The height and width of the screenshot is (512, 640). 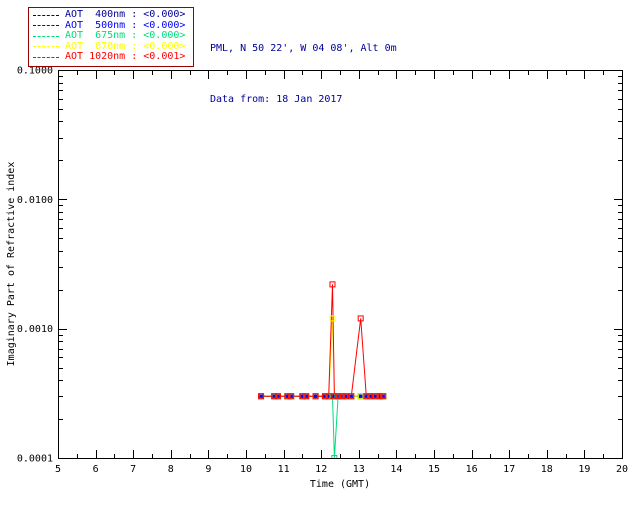 I want to click on series-line-aot-870nm, so click(x=322, y=357).